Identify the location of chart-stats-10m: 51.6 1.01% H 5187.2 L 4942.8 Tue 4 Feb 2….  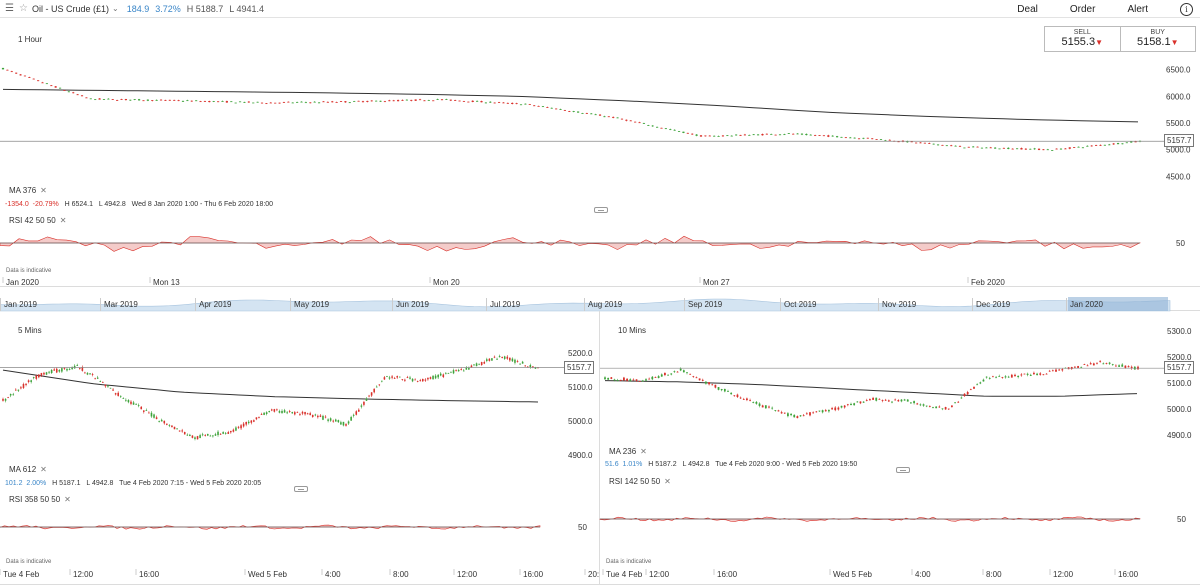
(731, 464).